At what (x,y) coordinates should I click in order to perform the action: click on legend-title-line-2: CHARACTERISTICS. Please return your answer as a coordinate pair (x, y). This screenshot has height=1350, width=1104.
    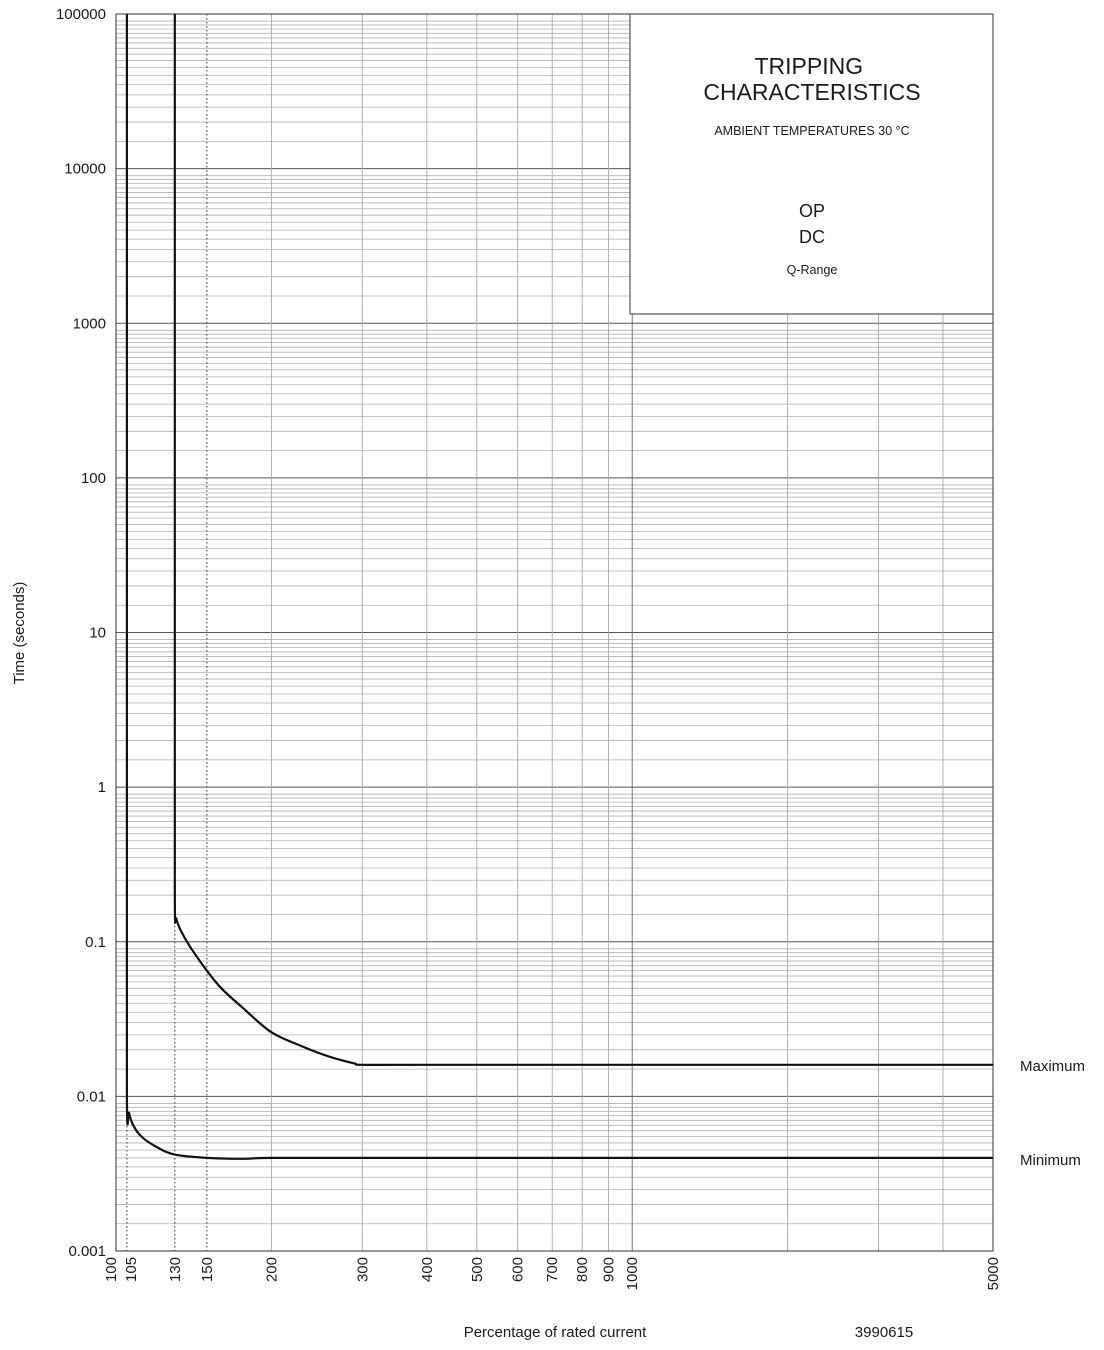
    Looking at the image, I should click on (811, 92).